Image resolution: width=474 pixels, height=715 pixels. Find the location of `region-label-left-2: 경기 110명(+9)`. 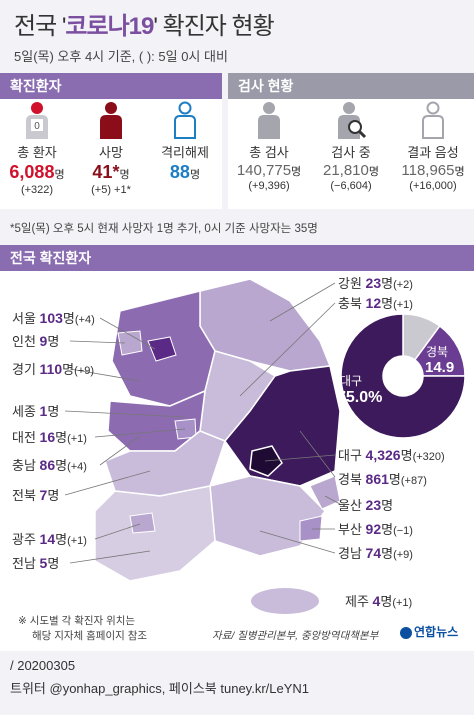

region-label-left-2: 경기 110명(+9) is located at coordinates (53, 369).